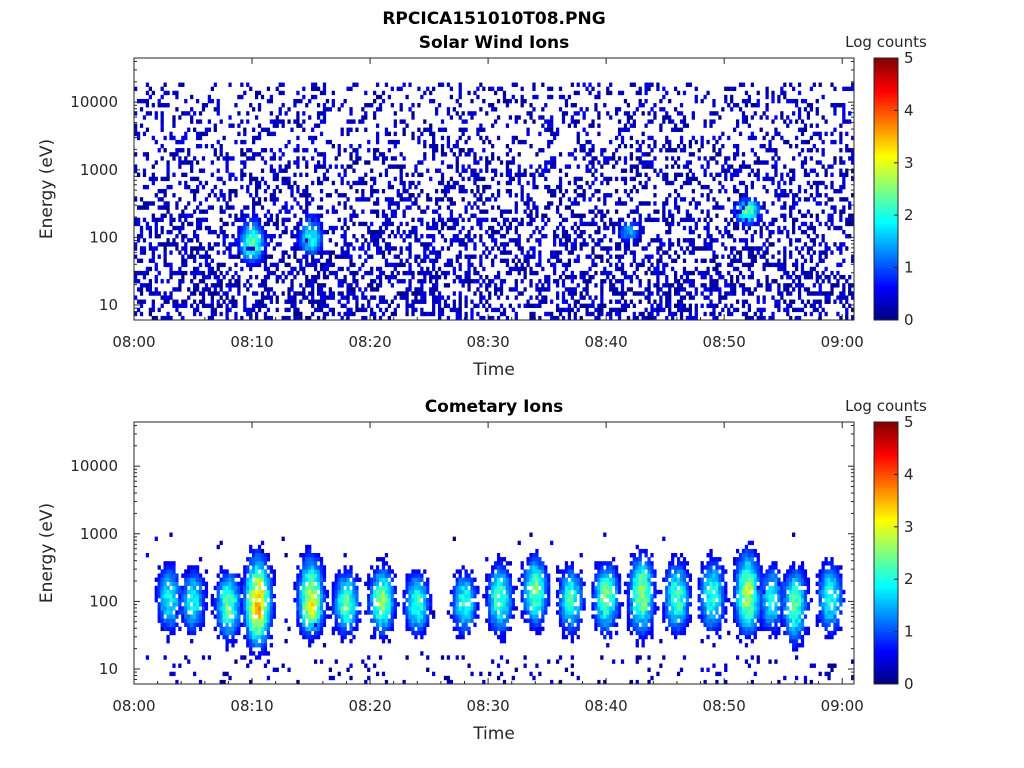 The image size is (1024, 768). What do you see at coordinates (886, 303) in the screenshot?
I see `colorbar-segment` at bounding box center [886, 303].